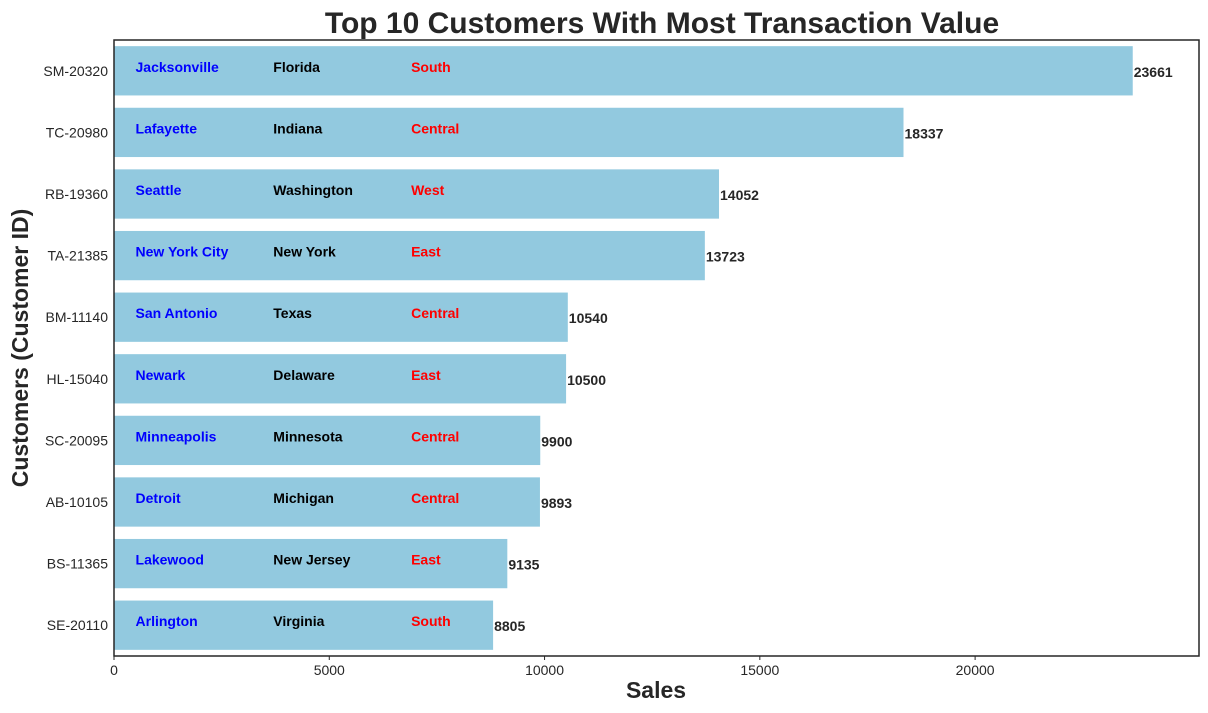  I want to click on state-label: Washington, so click(313, 190).